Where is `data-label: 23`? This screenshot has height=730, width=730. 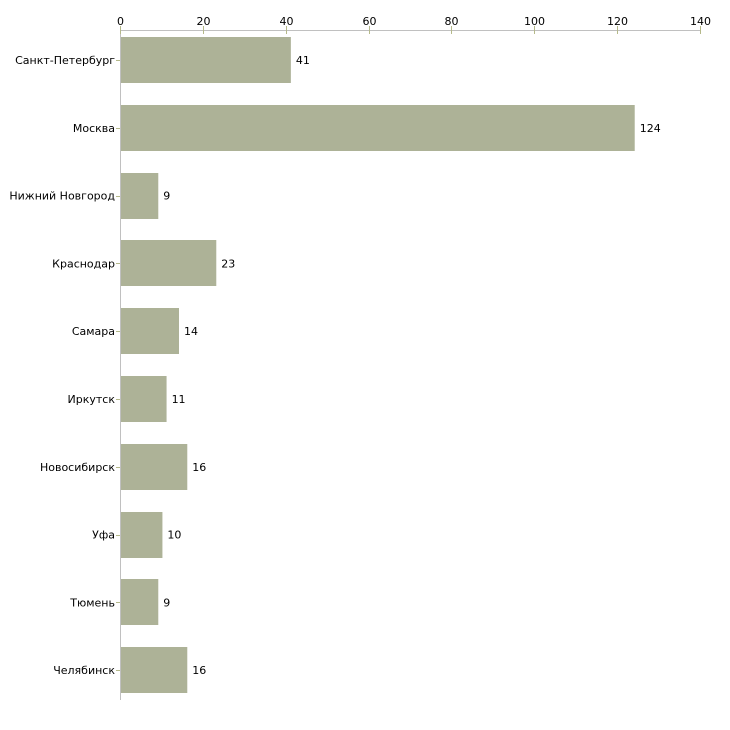
data-label: 23 is located at coordinates (228, 263).